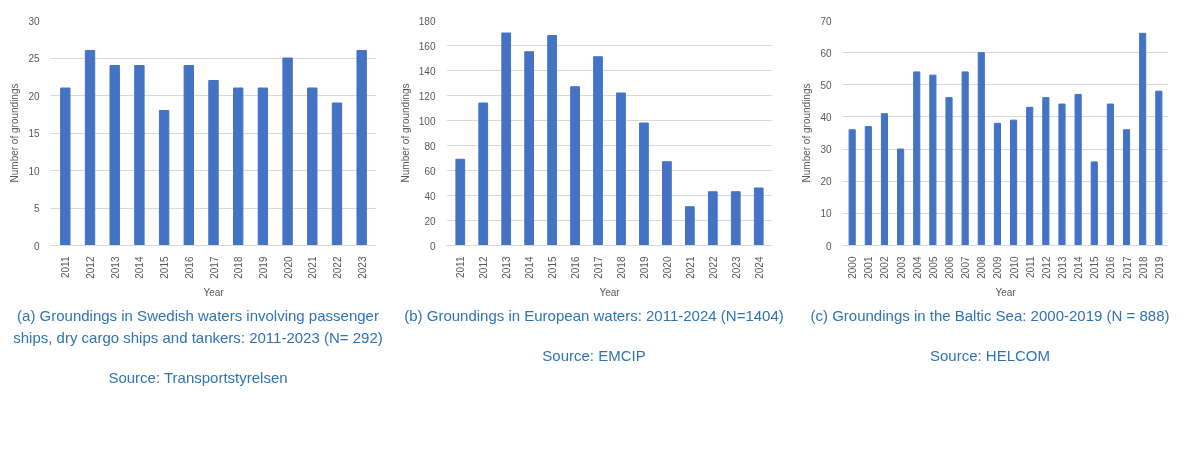 The height and width of the screenshot is (466, 1200). What do you see at coordinates (599, 267) in the screenshot?
I see `x-tick-label: 2017` at bounding box center [599, 267].